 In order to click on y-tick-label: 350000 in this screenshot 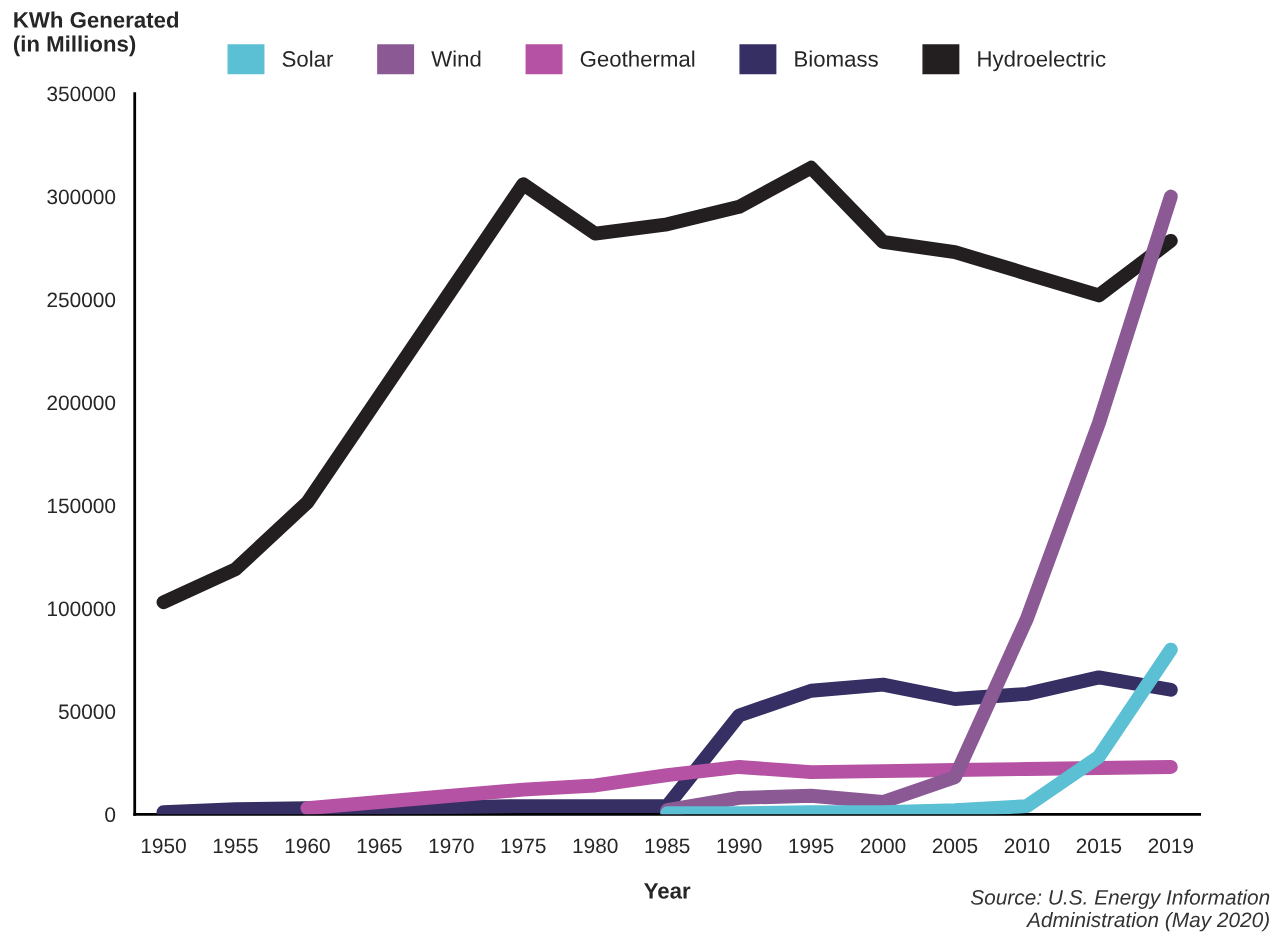, I will do `click(81, 94)`.